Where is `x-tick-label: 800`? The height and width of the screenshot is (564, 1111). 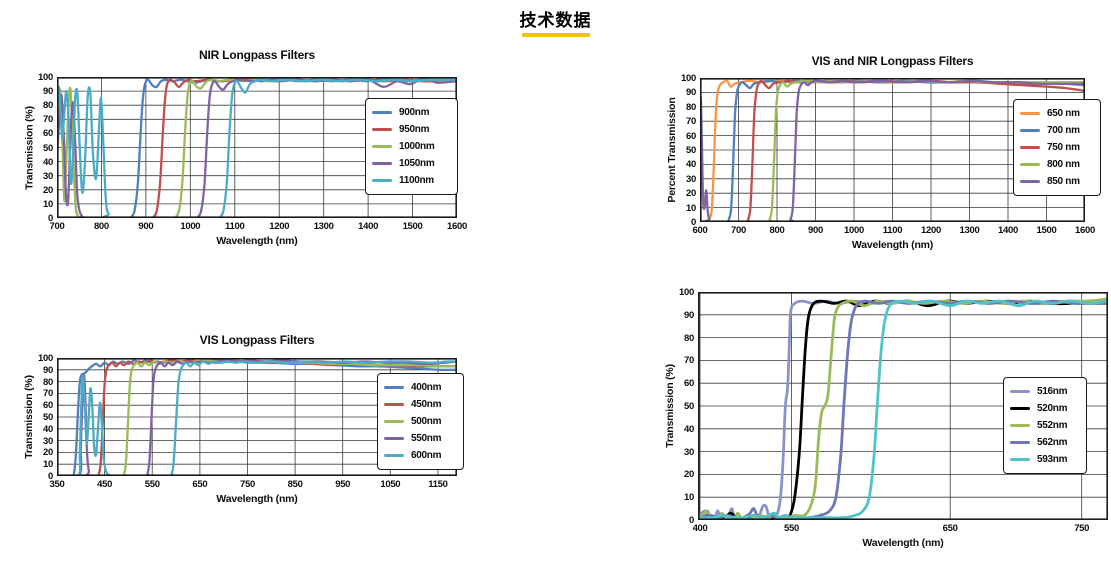 x-tick-label: 800 is located at coordinates (101, 226).